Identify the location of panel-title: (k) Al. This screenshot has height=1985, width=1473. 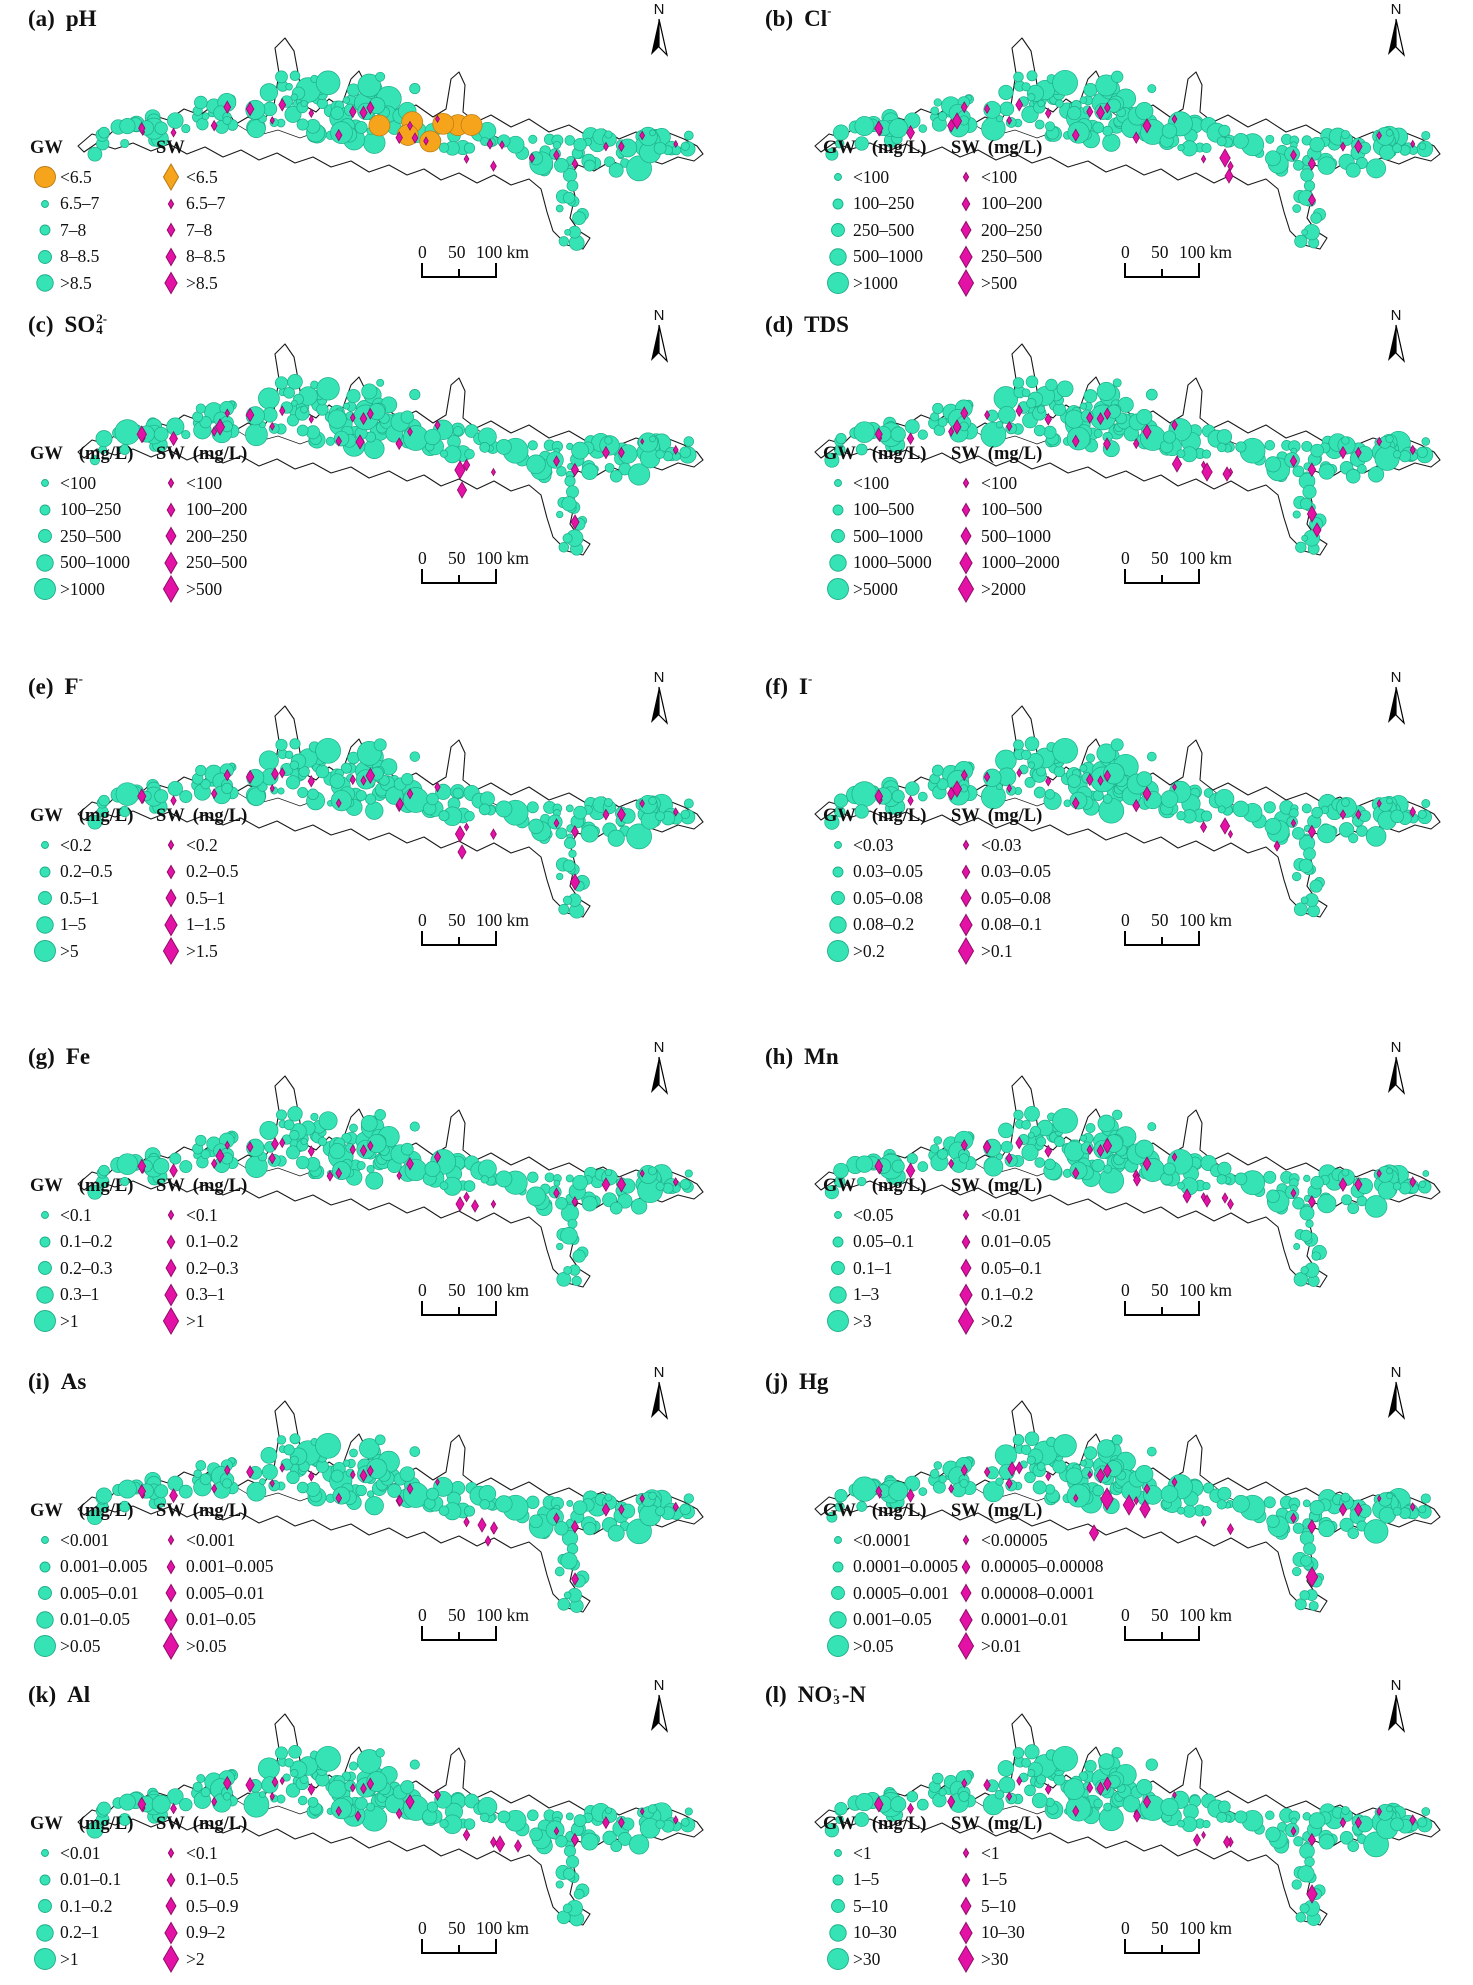
(59, 1695).